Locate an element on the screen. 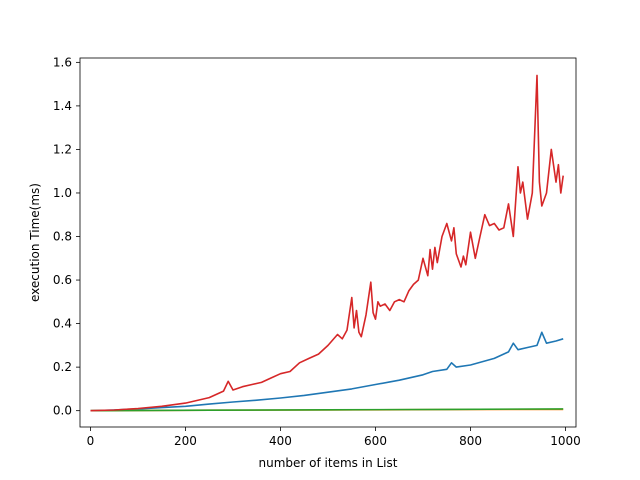  x-tick-label: 400 is located at coordinates (280, 441).